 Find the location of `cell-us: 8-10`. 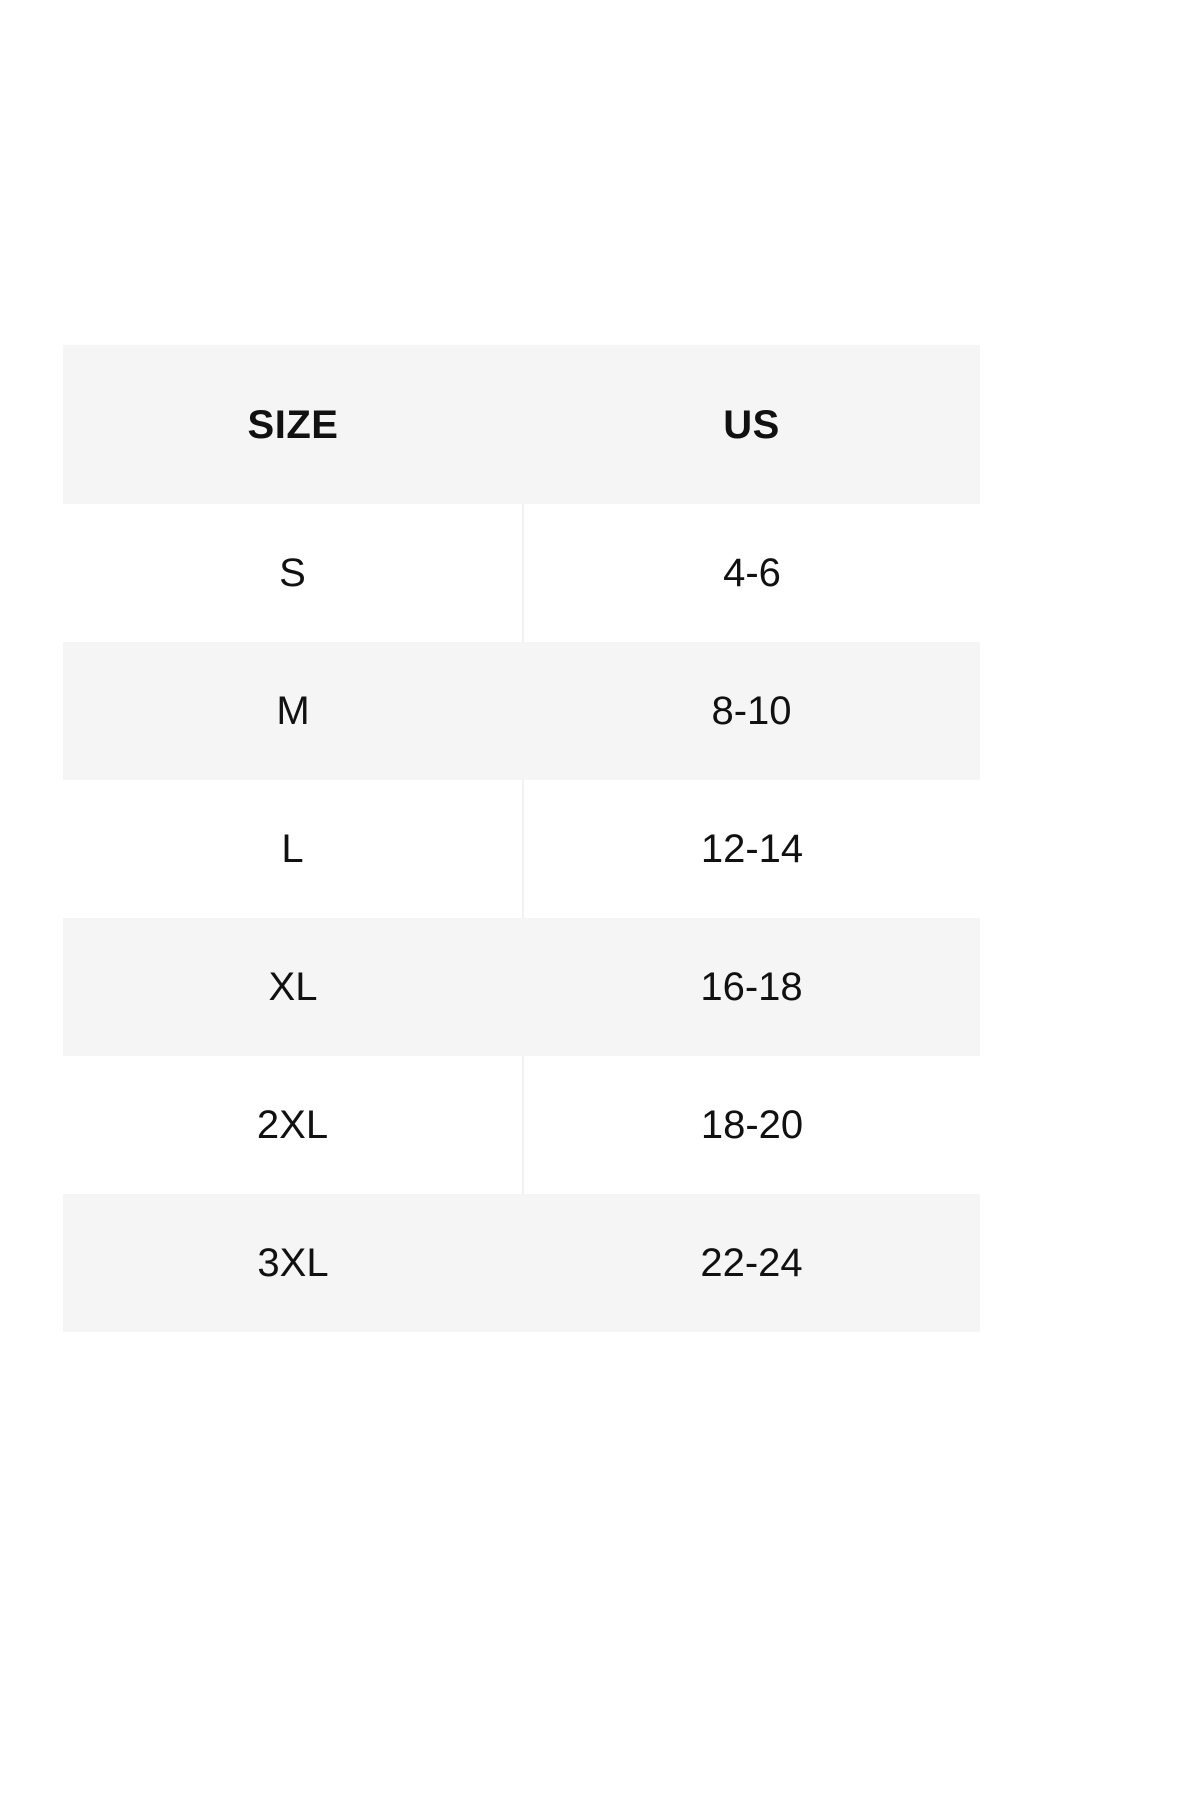

cell-us: 8-10 is located at coordinates (751, 711).